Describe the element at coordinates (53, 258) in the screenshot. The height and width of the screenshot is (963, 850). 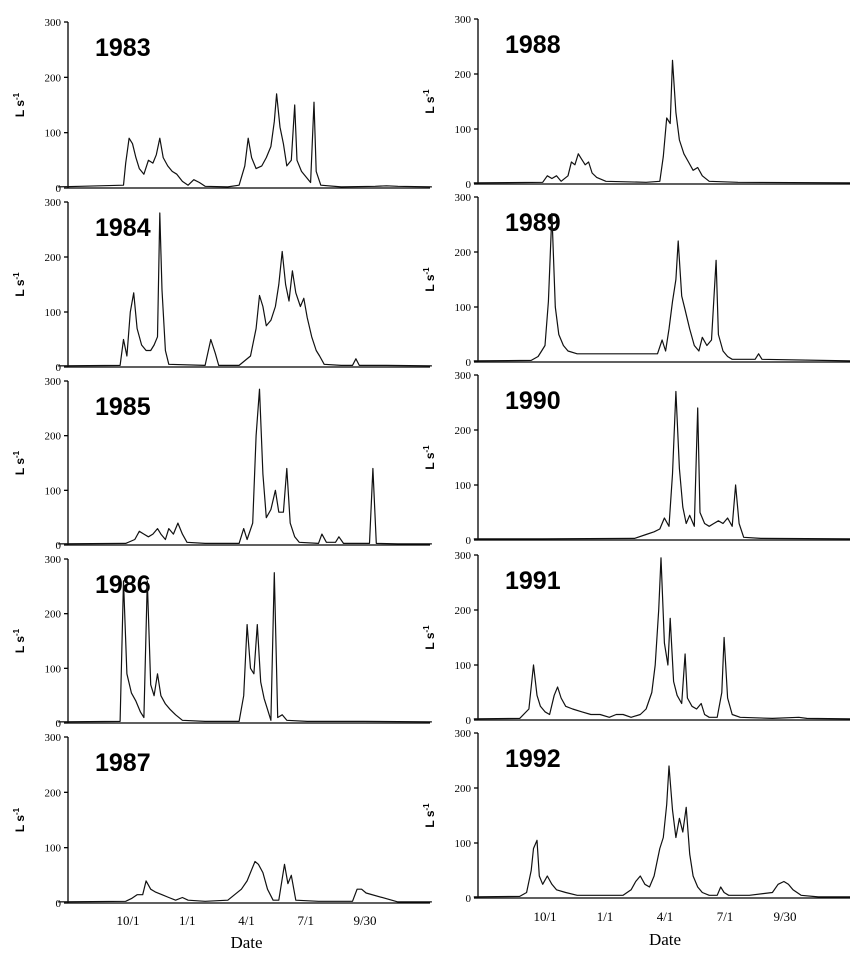
I see `panel-1984-y-tick-label: 200` at that location.